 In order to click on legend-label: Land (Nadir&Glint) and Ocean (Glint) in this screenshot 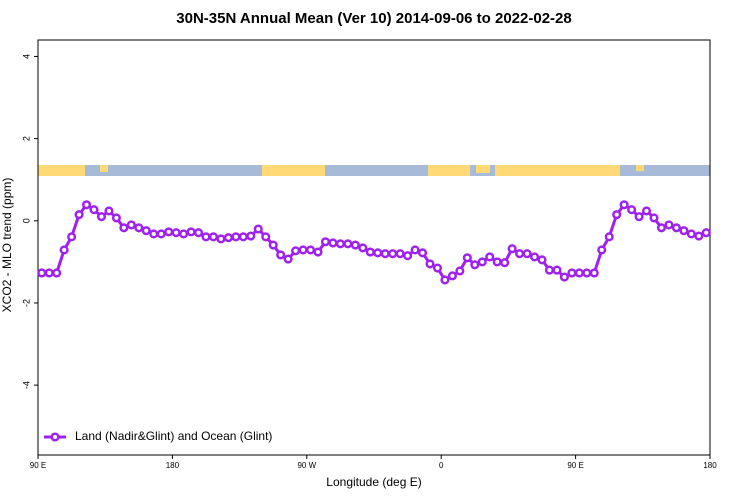, I will do `click(173, 436)`.